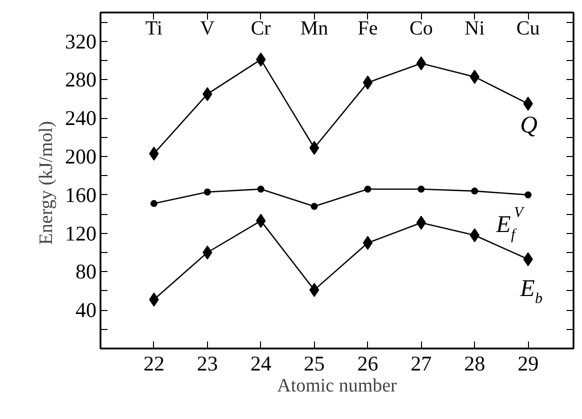  Describe the element at coordinates (368, 29) in the screenshot. I see `annotation: Fe` at that location.